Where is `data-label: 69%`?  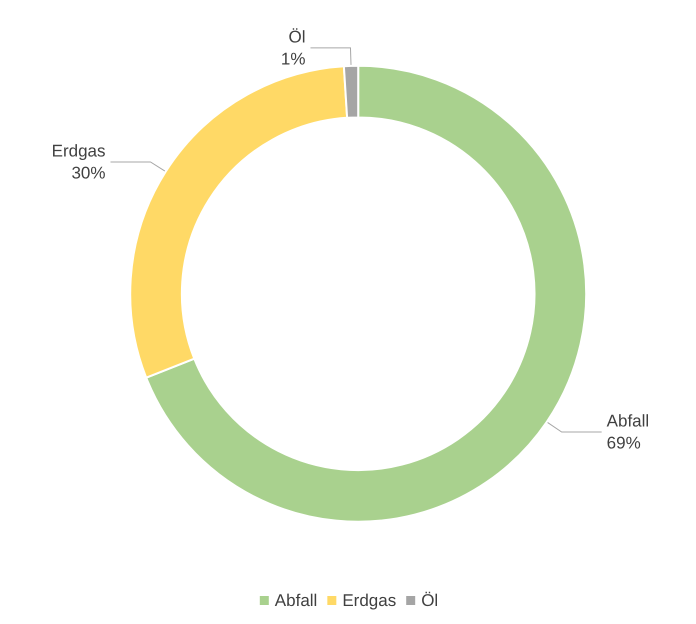
data-label: 69% is located at coordinates (623, 443).